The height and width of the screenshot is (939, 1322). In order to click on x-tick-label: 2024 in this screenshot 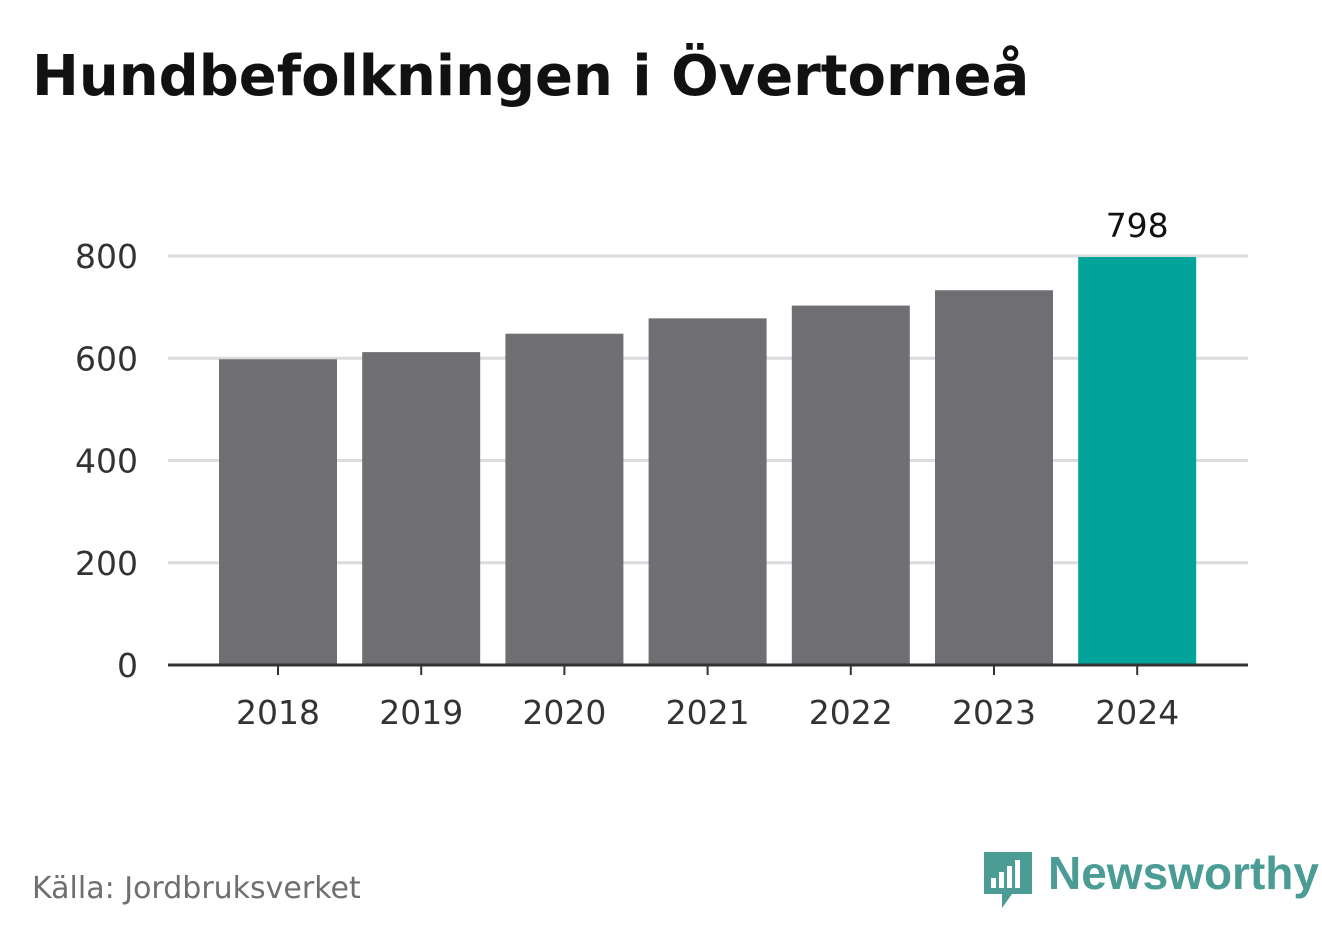, I will do `click(1137, 712)`.